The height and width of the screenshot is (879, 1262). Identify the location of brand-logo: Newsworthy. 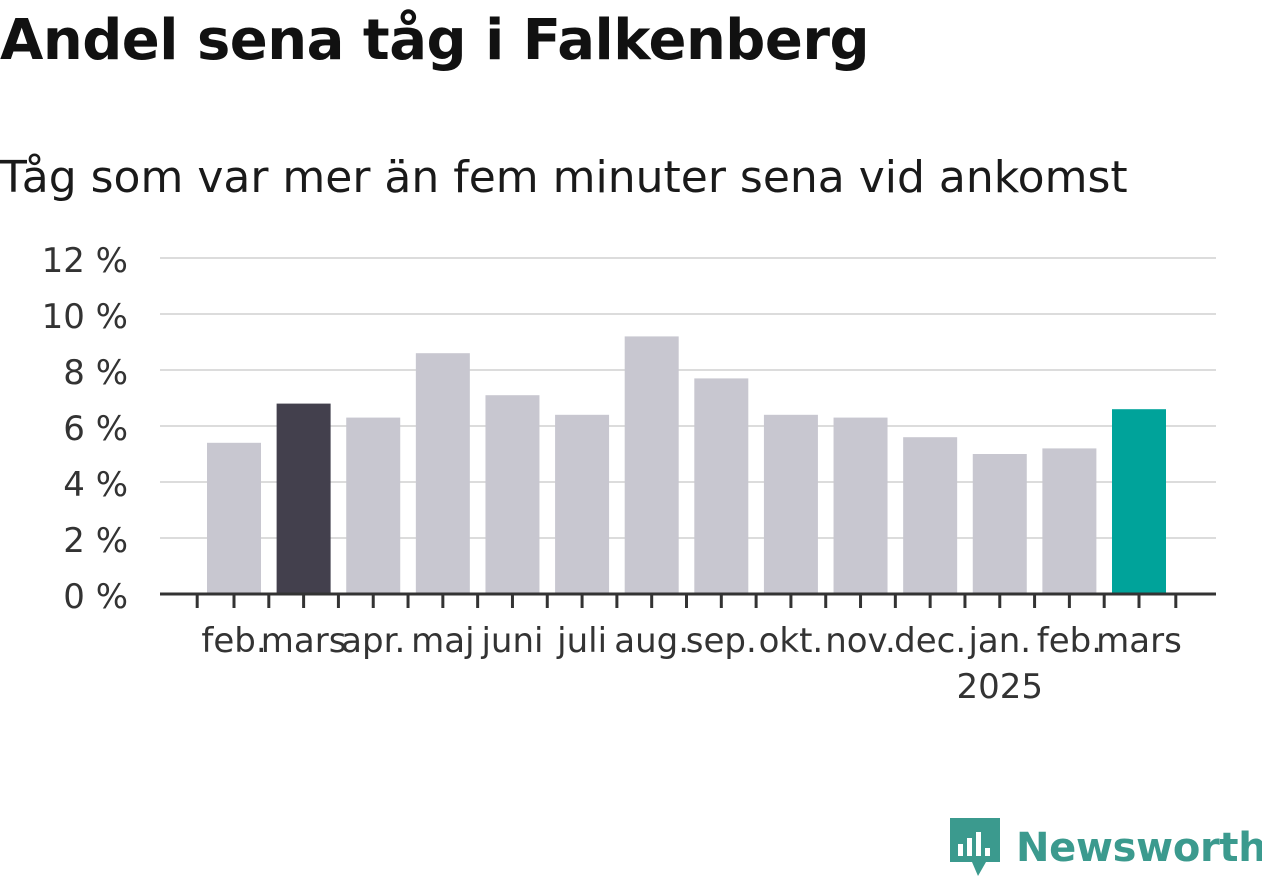
(1106, 848).